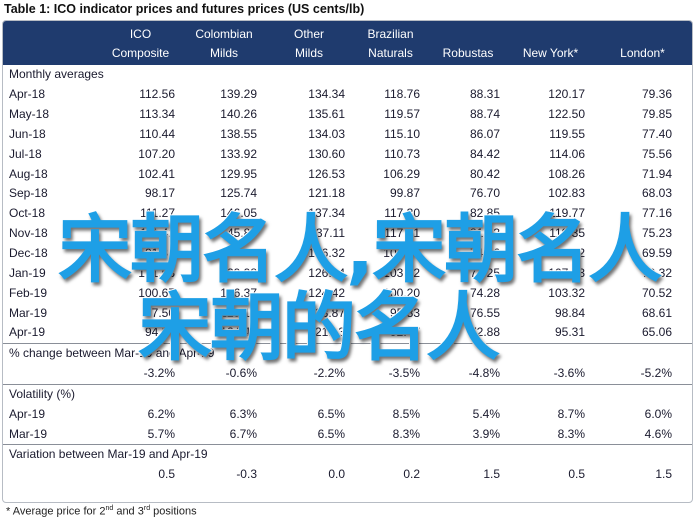 Image resolution: width=695 pixels, height=526 pixels. Describe the element at coordinates (569, 312) in the screenshot. I see `cell: 98.84` at that location.